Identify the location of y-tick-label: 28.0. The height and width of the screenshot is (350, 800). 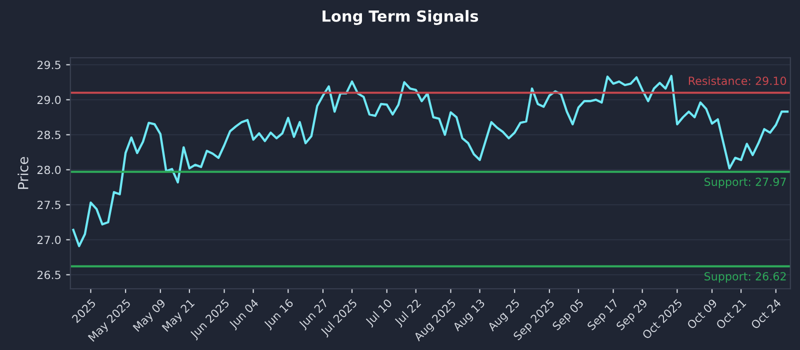
(49, 170).